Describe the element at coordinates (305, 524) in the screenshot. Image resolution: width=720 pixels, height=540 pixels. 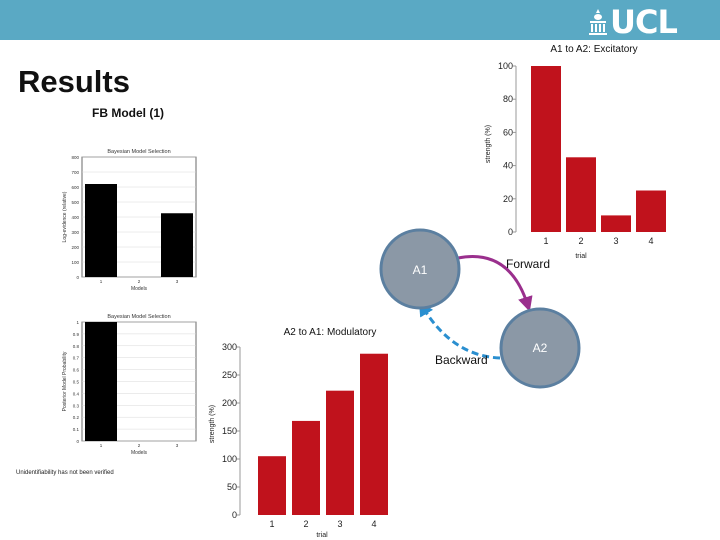
I see `modulatory-x-tick-label: 2` at that location.